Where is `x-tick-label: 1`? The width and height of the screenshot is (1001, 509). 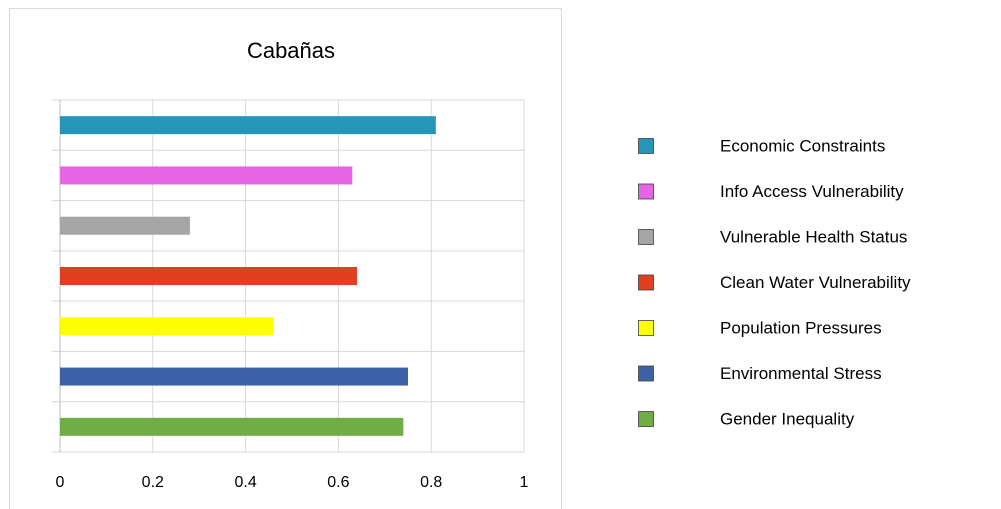 x-tick-label: 1 is located at coordinates (524, 482).